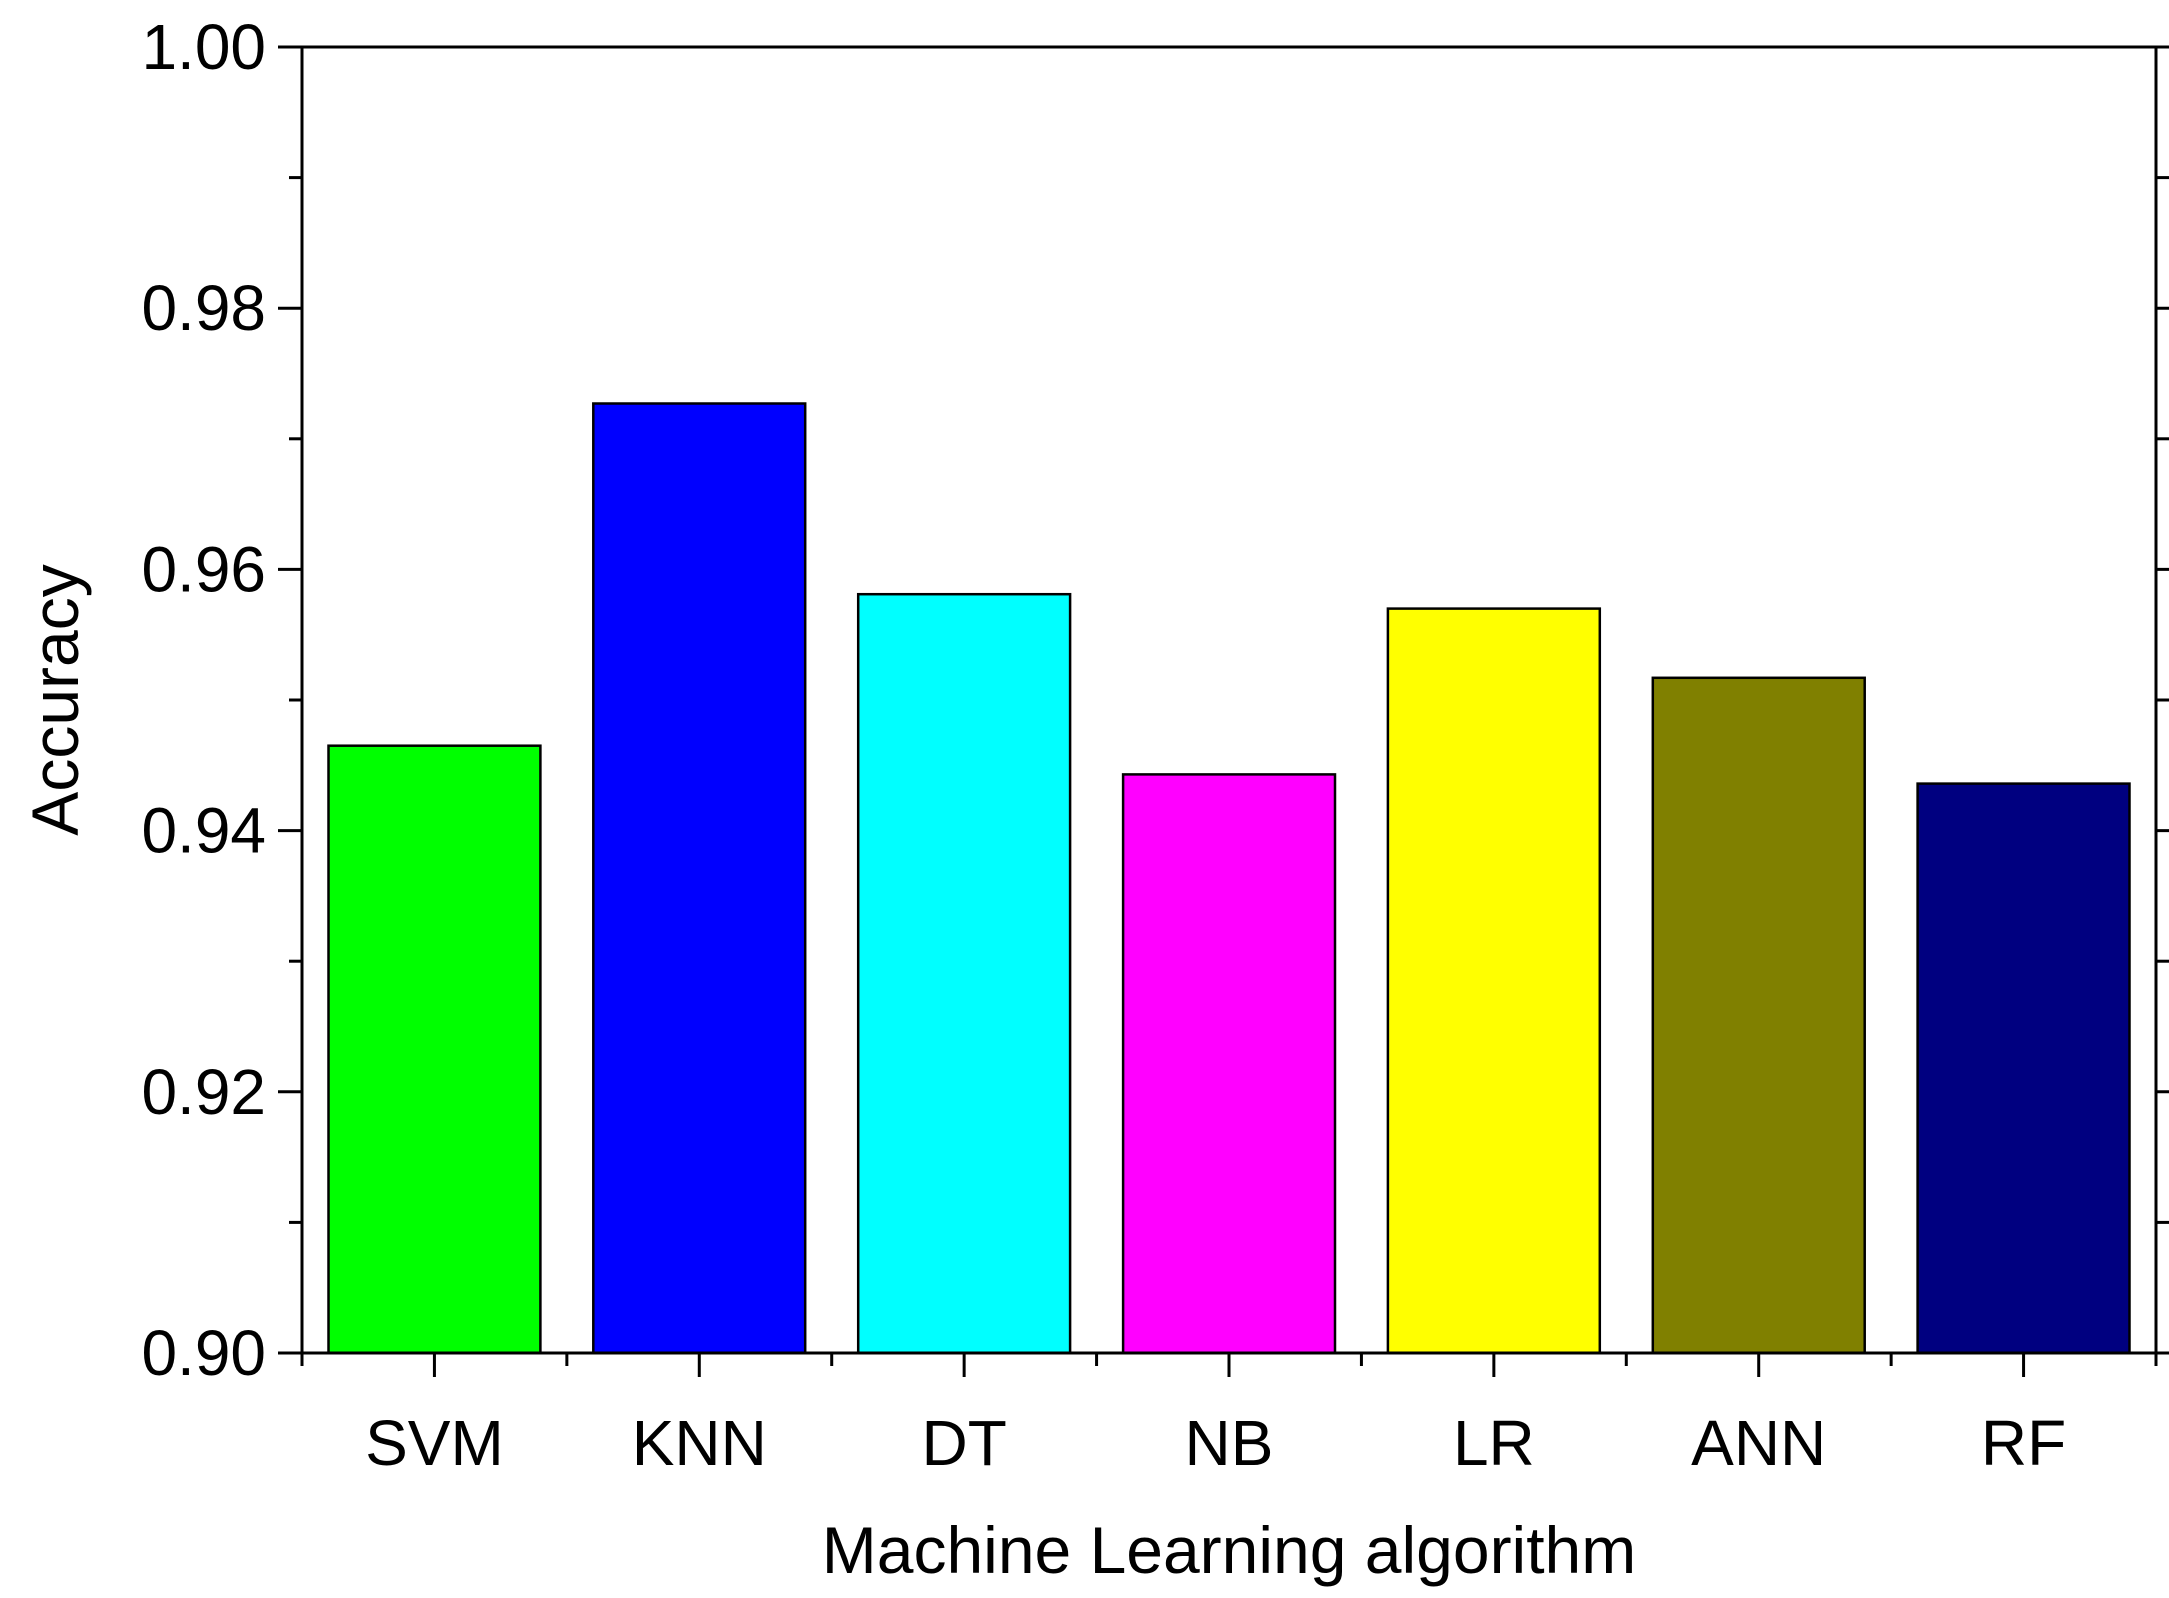  Describe the element at coordinates (434, 1049) in the screenshot. I see `bar-svm` at that location.